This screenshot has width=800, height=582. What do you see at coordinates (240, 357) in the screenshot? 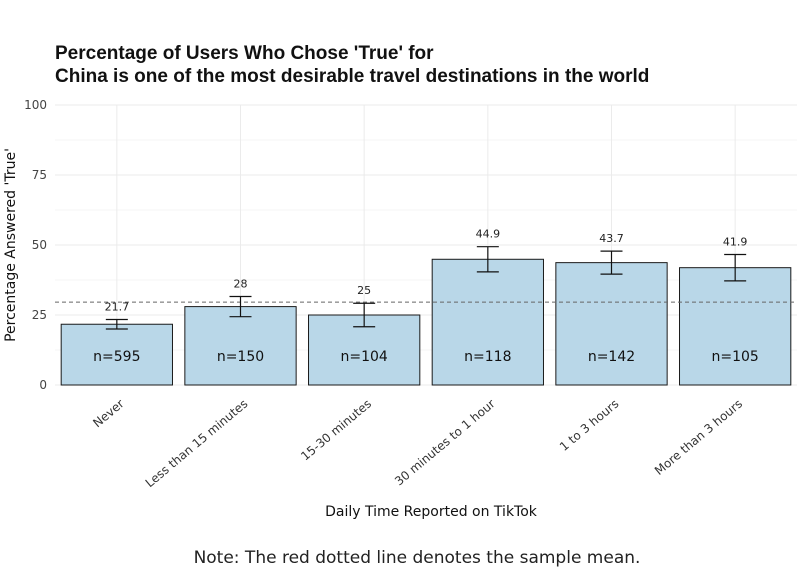
I see `sample-size-label: n=150` at bounding box center [240, 357].